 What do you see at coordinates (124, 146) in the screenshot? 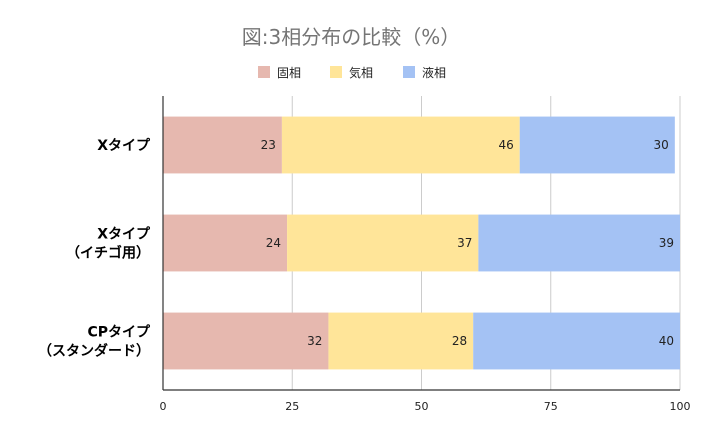
I see `category-label-0-0: Xタイプ` at bounding box center [124, 146].